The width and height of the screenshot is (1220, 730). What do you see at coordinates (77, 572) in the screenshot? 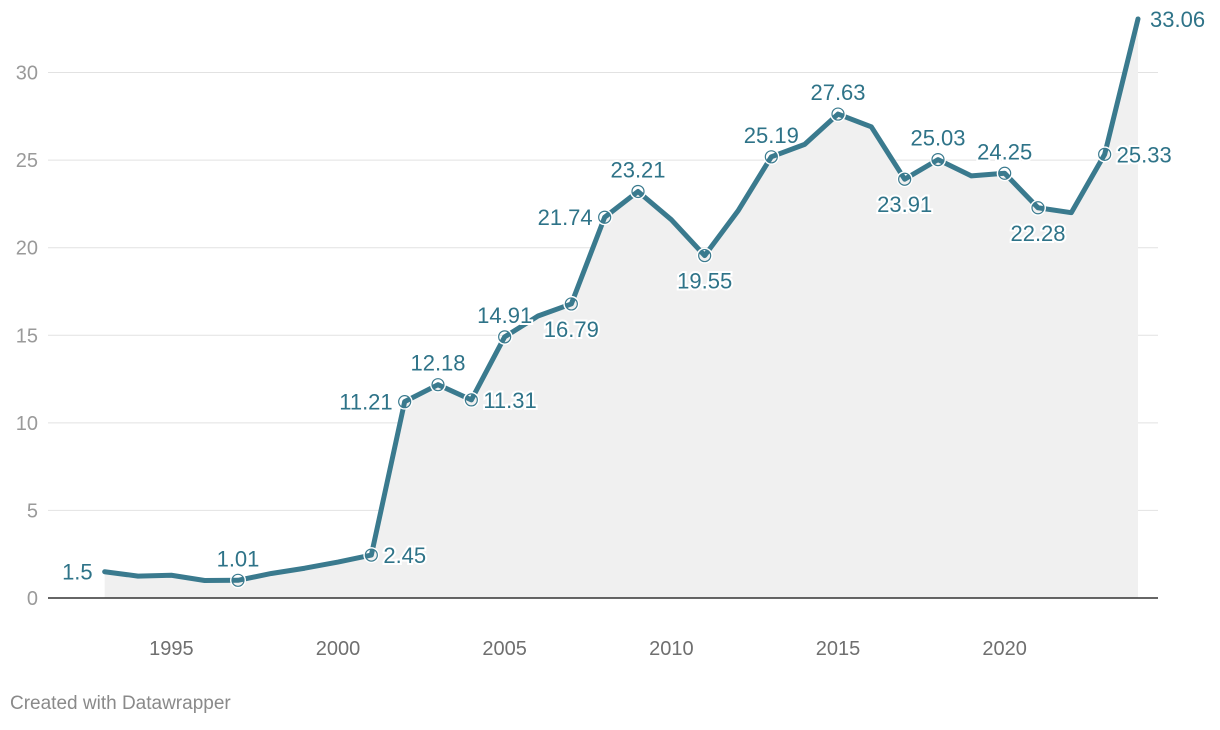
I see `data-label: 1.5` at bounding box center [77, 572].